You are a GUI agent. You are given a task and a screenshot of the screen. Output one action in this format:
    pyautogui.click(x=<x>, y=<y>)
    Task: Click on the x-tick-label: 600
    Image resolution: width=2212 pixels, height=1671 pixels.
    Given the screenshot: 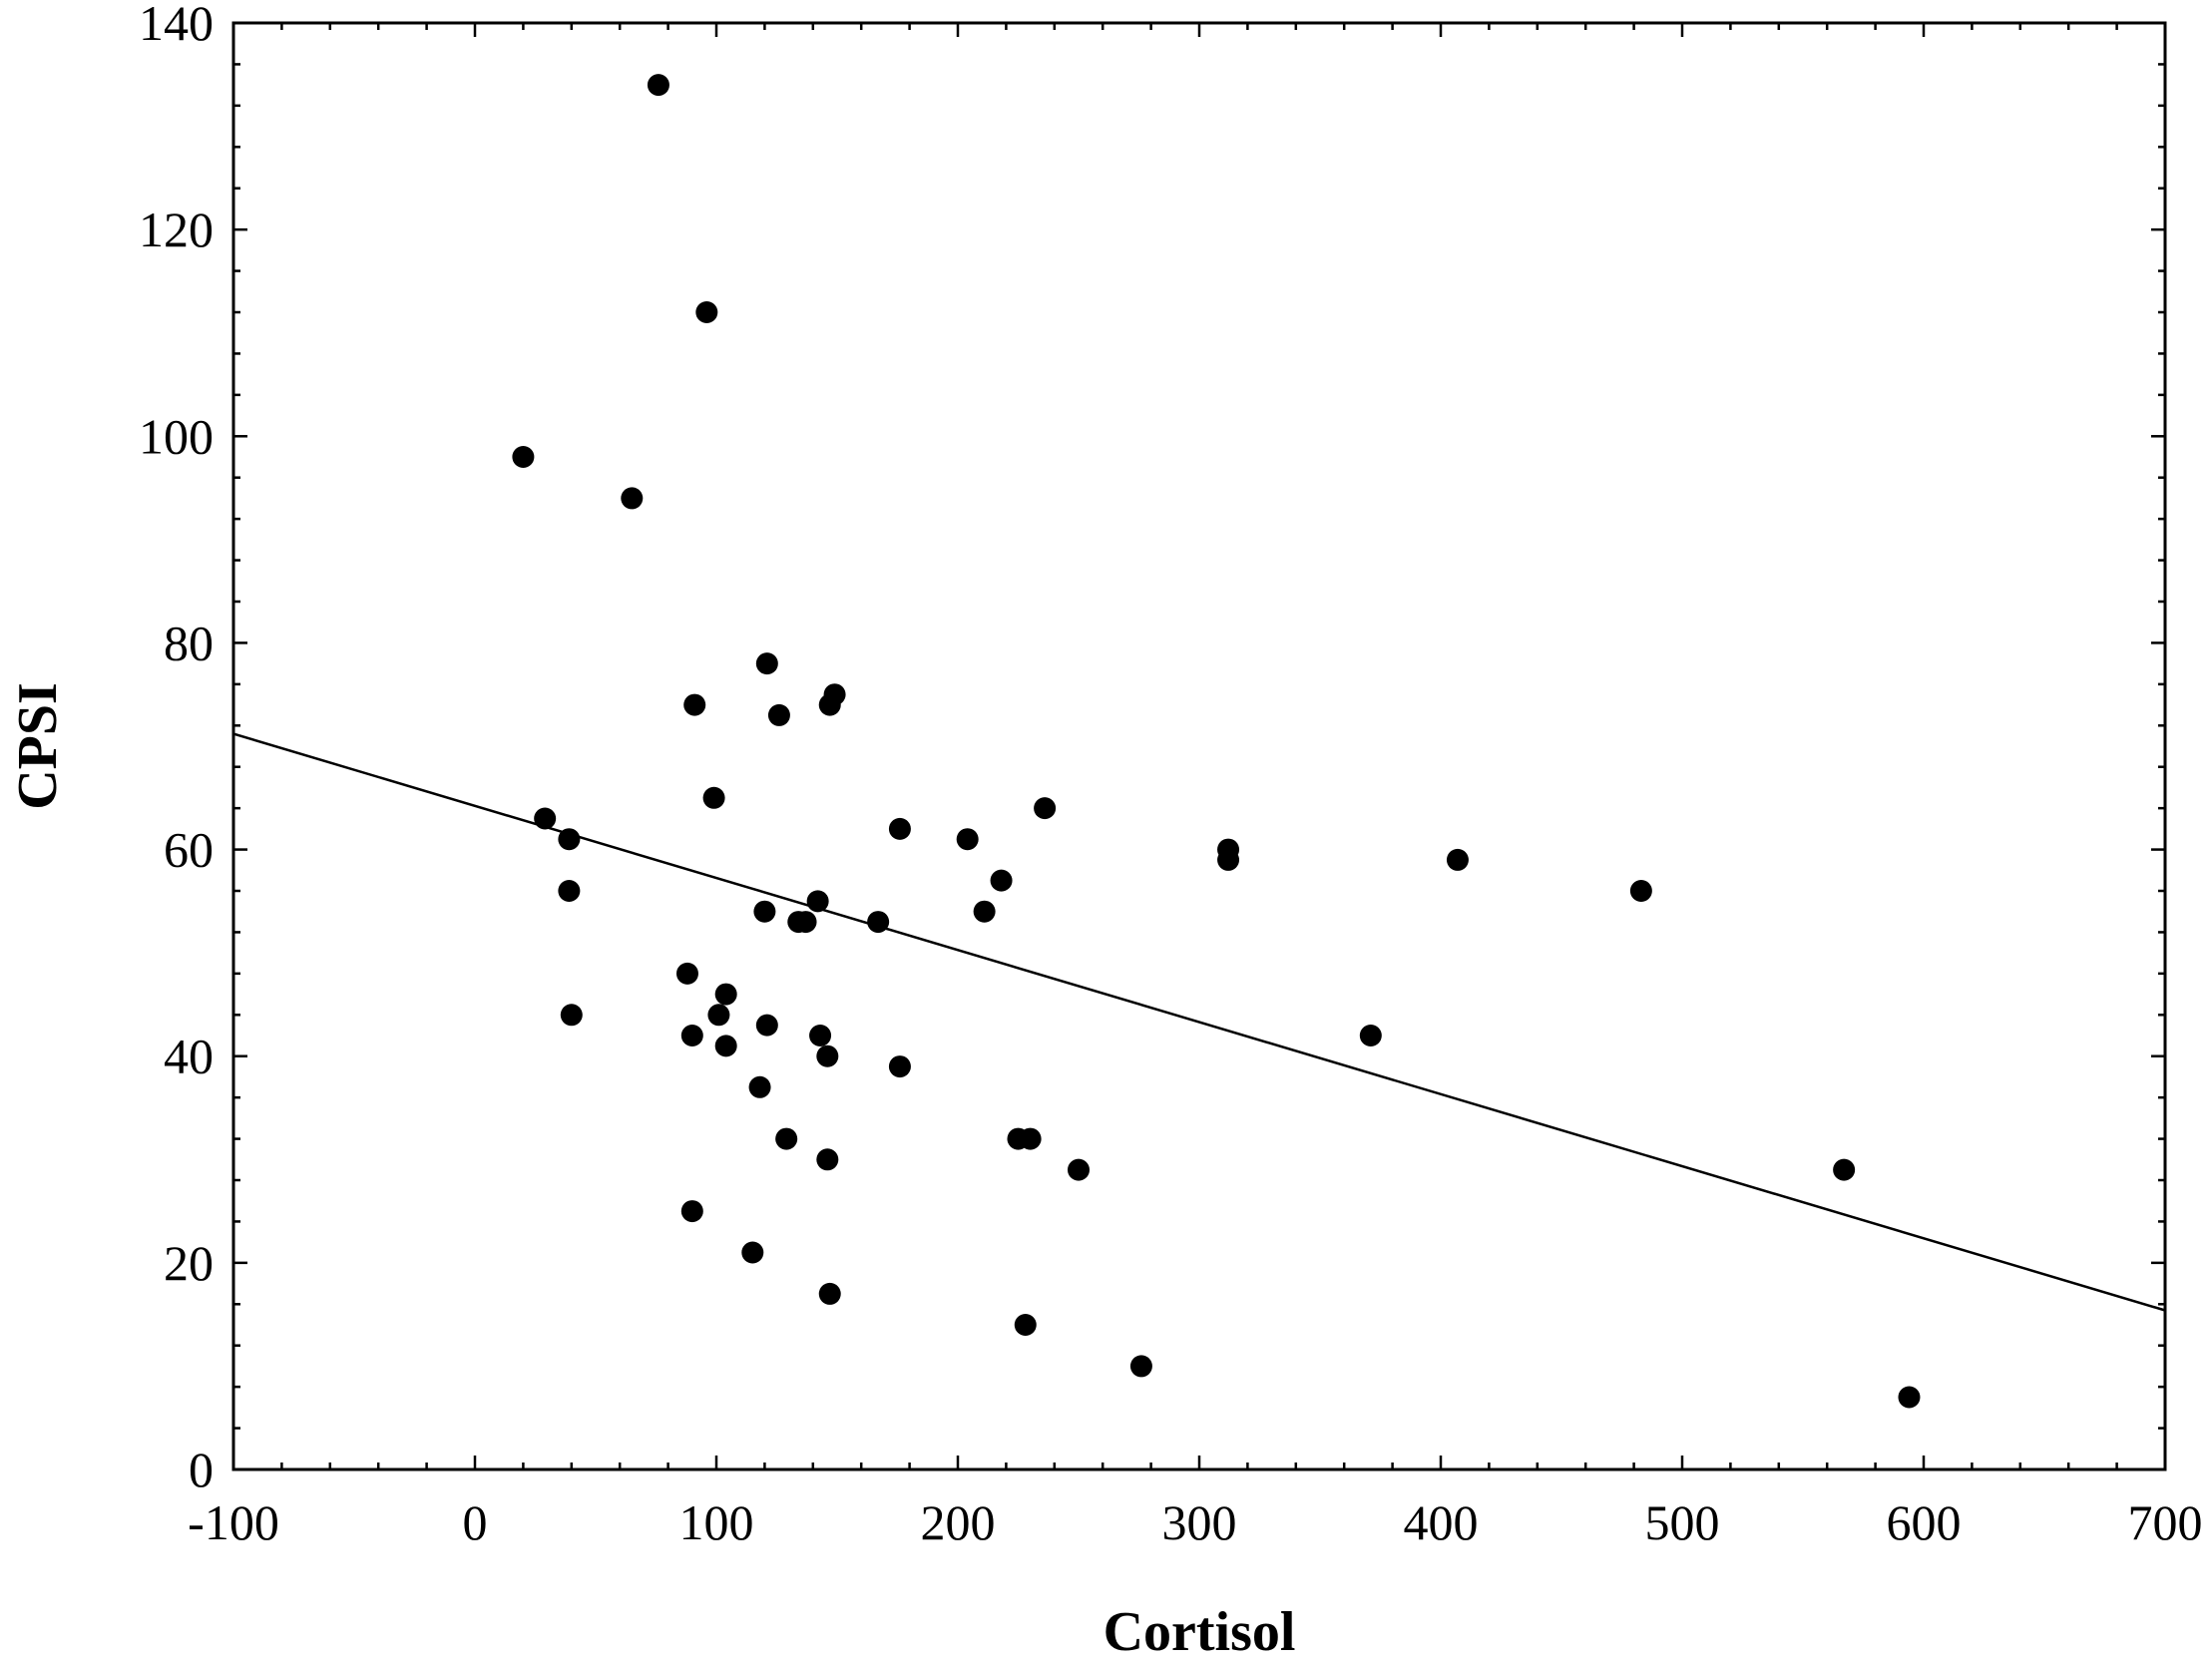 What is the action you would take?
    pyautogui.click(x=1925, y=1522)
    